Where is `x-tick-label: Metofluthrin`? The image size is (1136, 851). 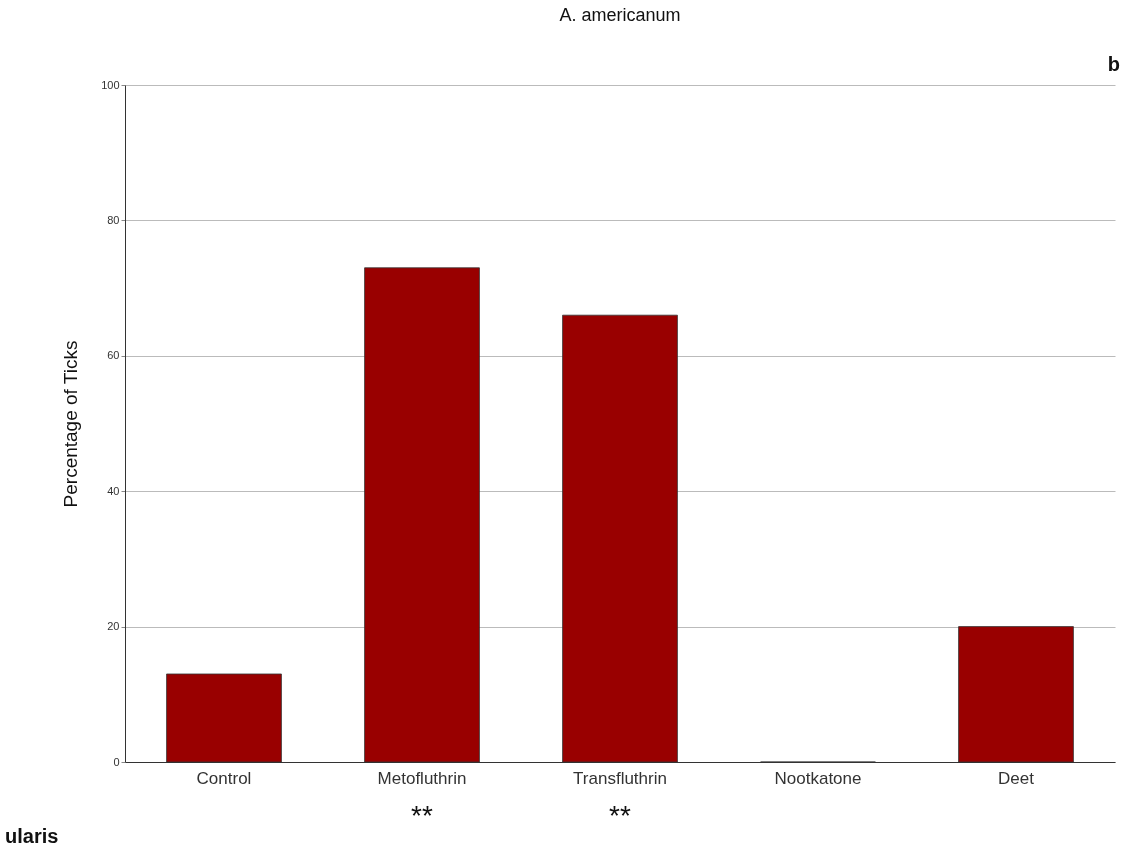
x-tick-label: Metofluthrin is located at coordinates (422, 778).